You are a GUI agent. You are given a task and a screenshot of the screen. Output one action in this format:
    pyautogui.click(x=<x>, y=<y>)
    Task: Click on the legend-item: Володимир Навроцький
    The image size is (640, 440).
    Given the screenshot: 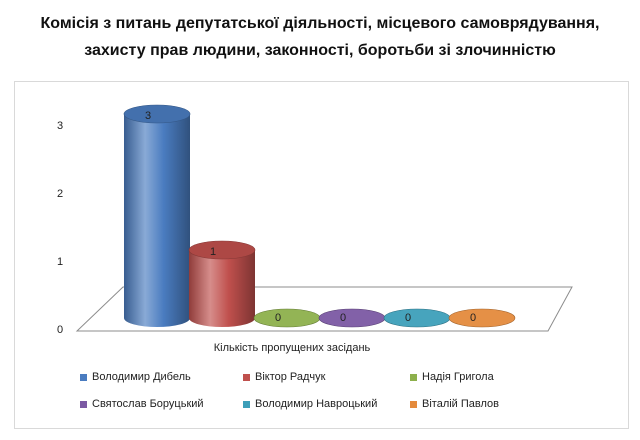 What is the action you would take?
    pyautogui.click(x=310, y=404)
    